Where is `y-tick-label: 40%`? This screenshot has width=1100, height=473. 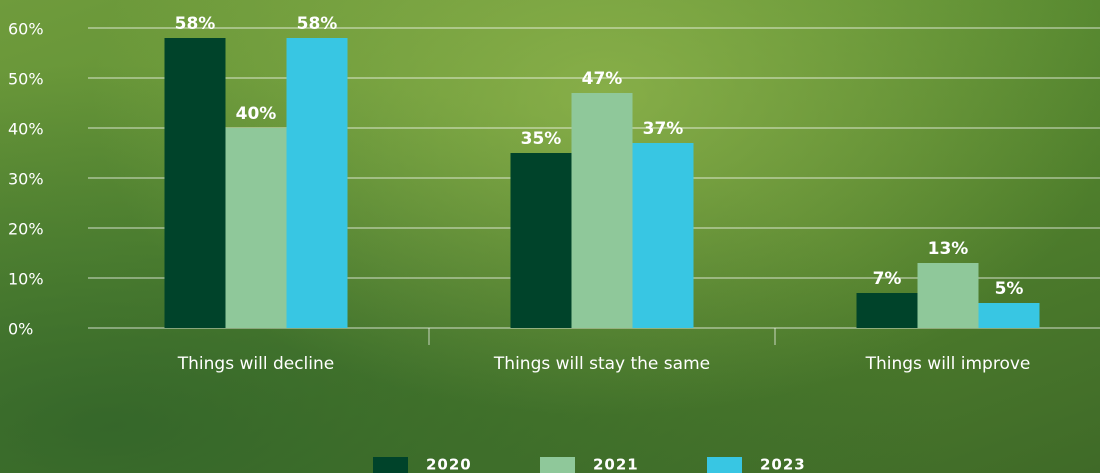
y-tick-label: 40% is located at coordinates (26, 129).